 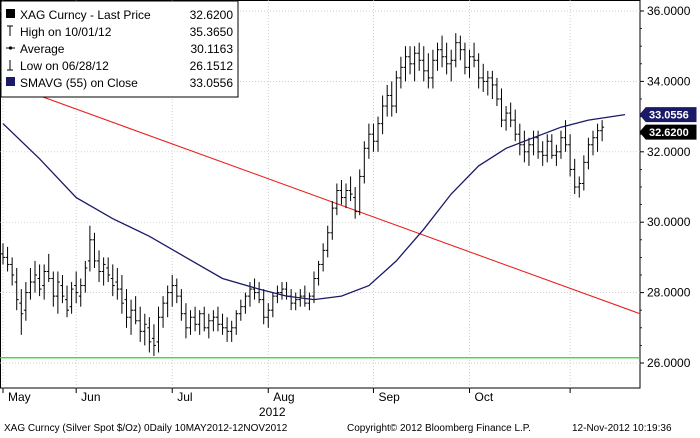 I want to click on legend-value: 30.1163, so click(x=212, y=49).